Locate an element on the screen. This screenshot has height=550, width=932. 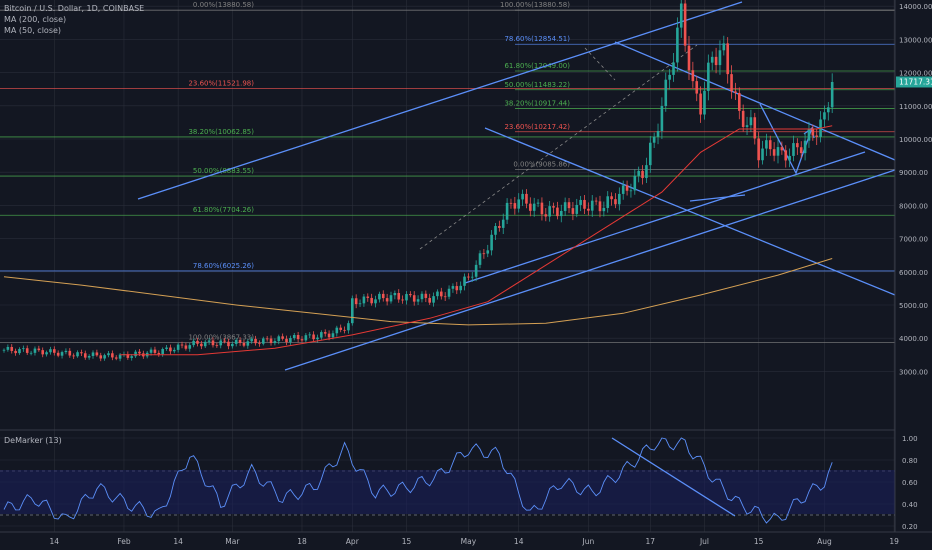
descending-line-top is located at coordinates (755, 101).